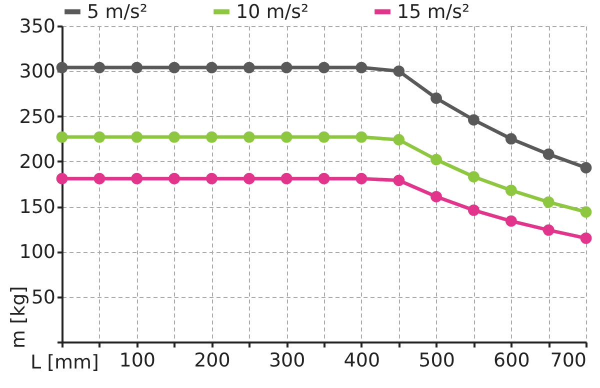 The image size is (600, 388). What do you see at coordinates (19, 317) in the screenshot?
I see `y-axis-title: m [kg]` at bounding box center [19, 317].